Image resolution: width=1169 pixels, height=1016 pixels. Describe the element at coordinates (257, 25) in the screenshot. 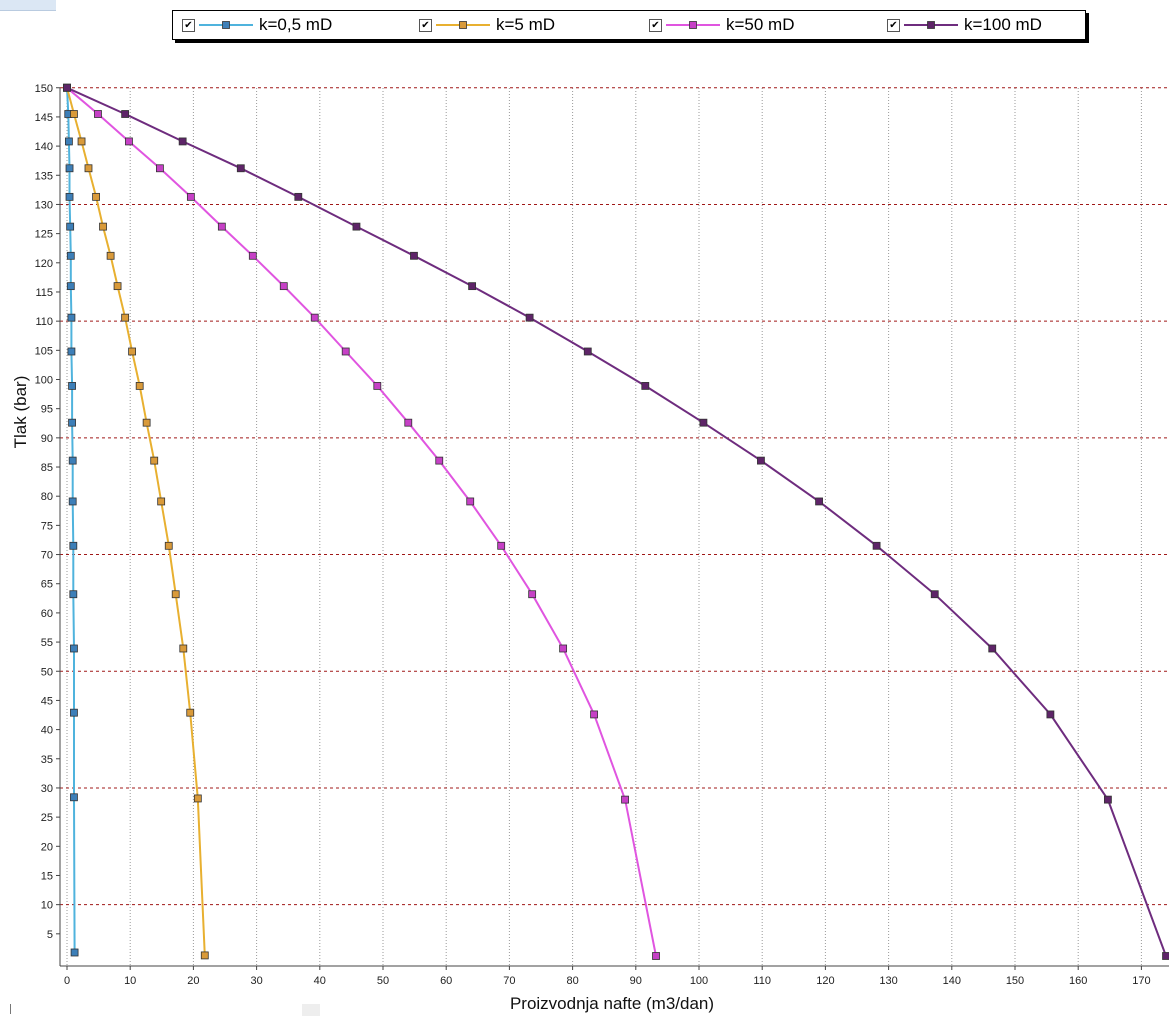

I see `legend-item-k0-5: ✔ k=0,5 mD` at that location.